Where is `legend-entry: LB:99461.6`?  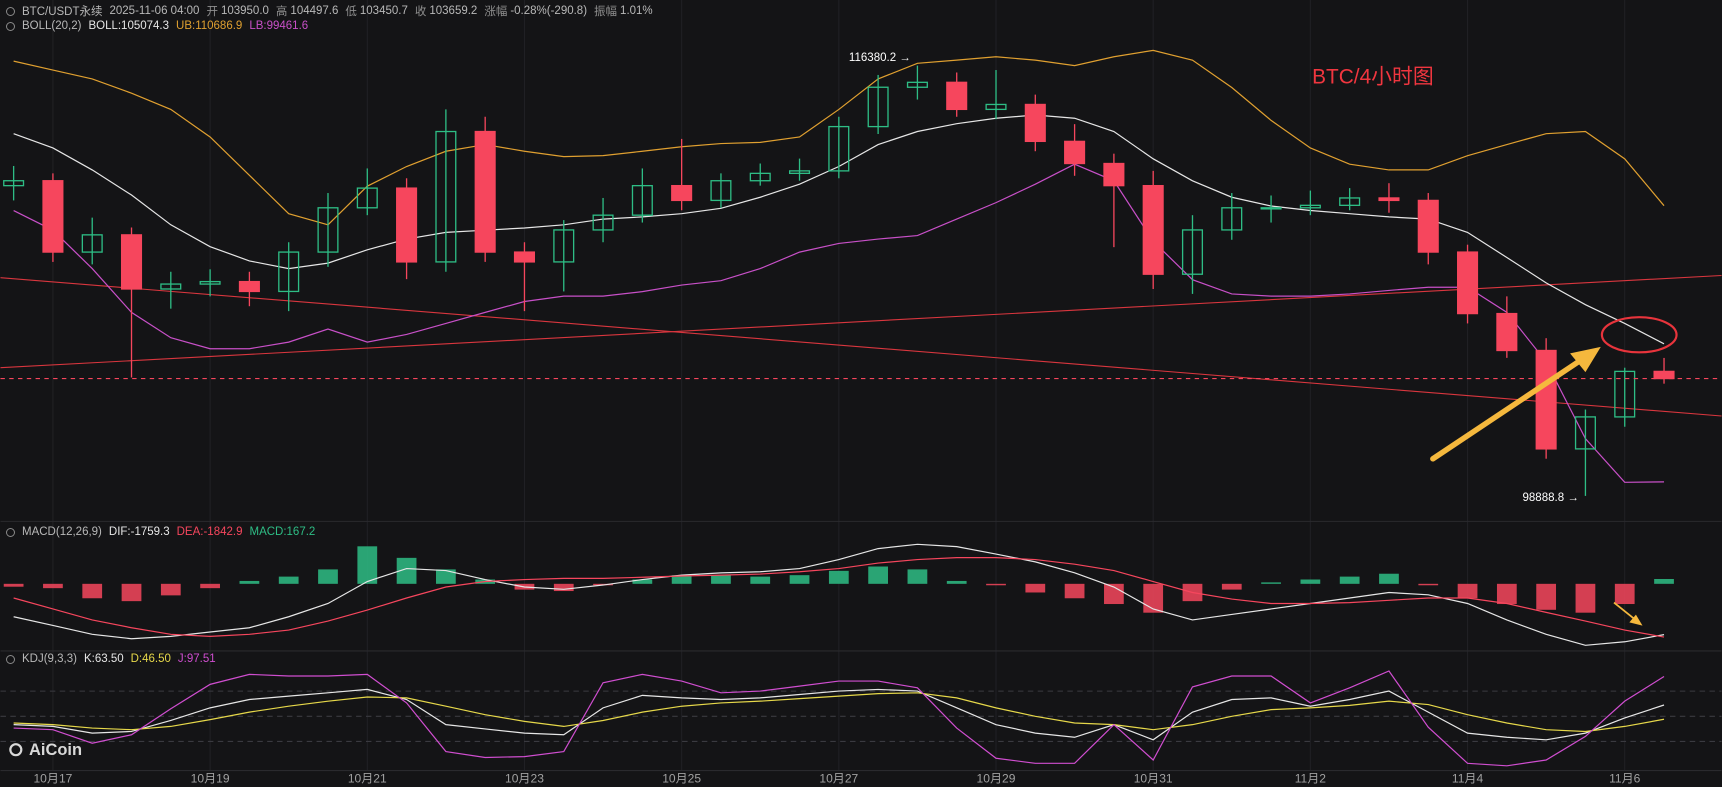 legend-entry: LB:99461.6 is located at coordinates (279, 26).